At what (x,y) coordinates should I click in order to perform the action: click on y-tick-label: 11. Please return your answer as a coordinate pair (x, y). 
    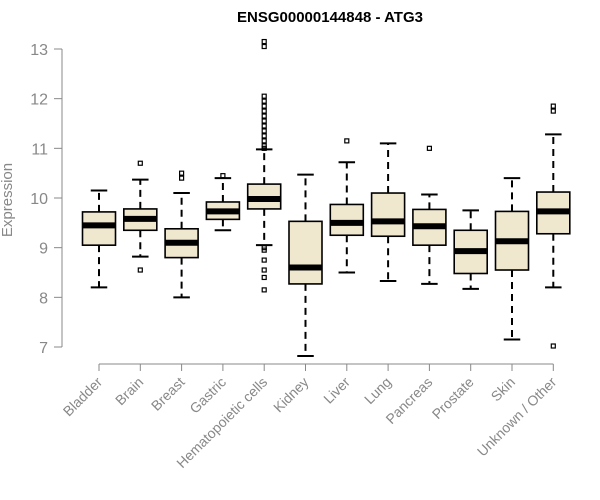
    Looking at the image, I should click on (39, 149).